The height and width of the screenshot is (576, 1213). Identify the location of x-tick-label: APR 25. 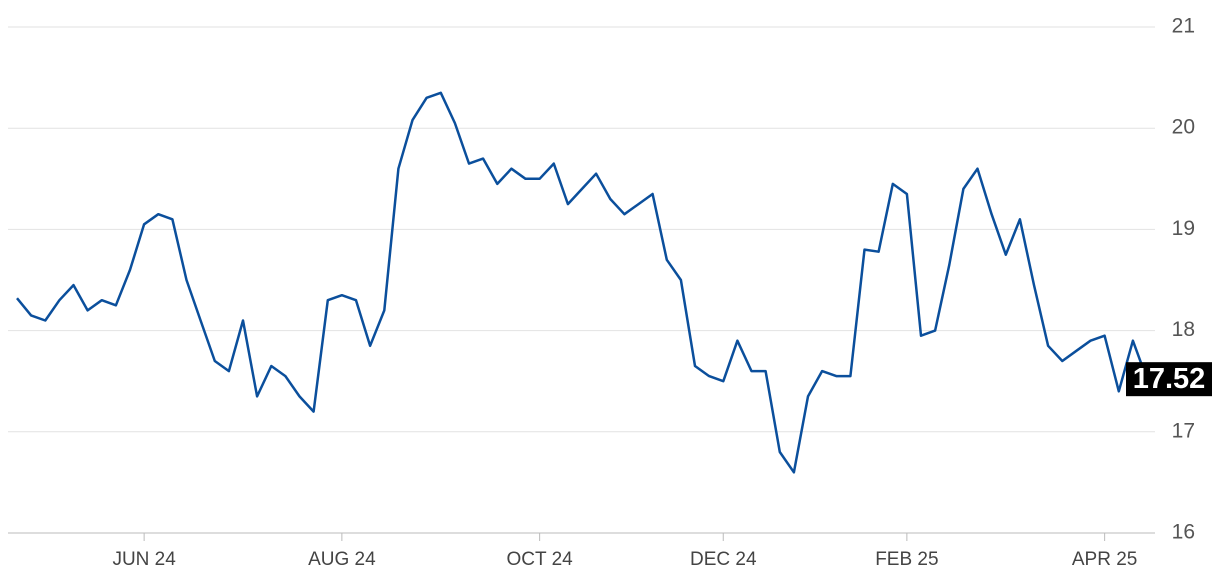
(1104, 559).